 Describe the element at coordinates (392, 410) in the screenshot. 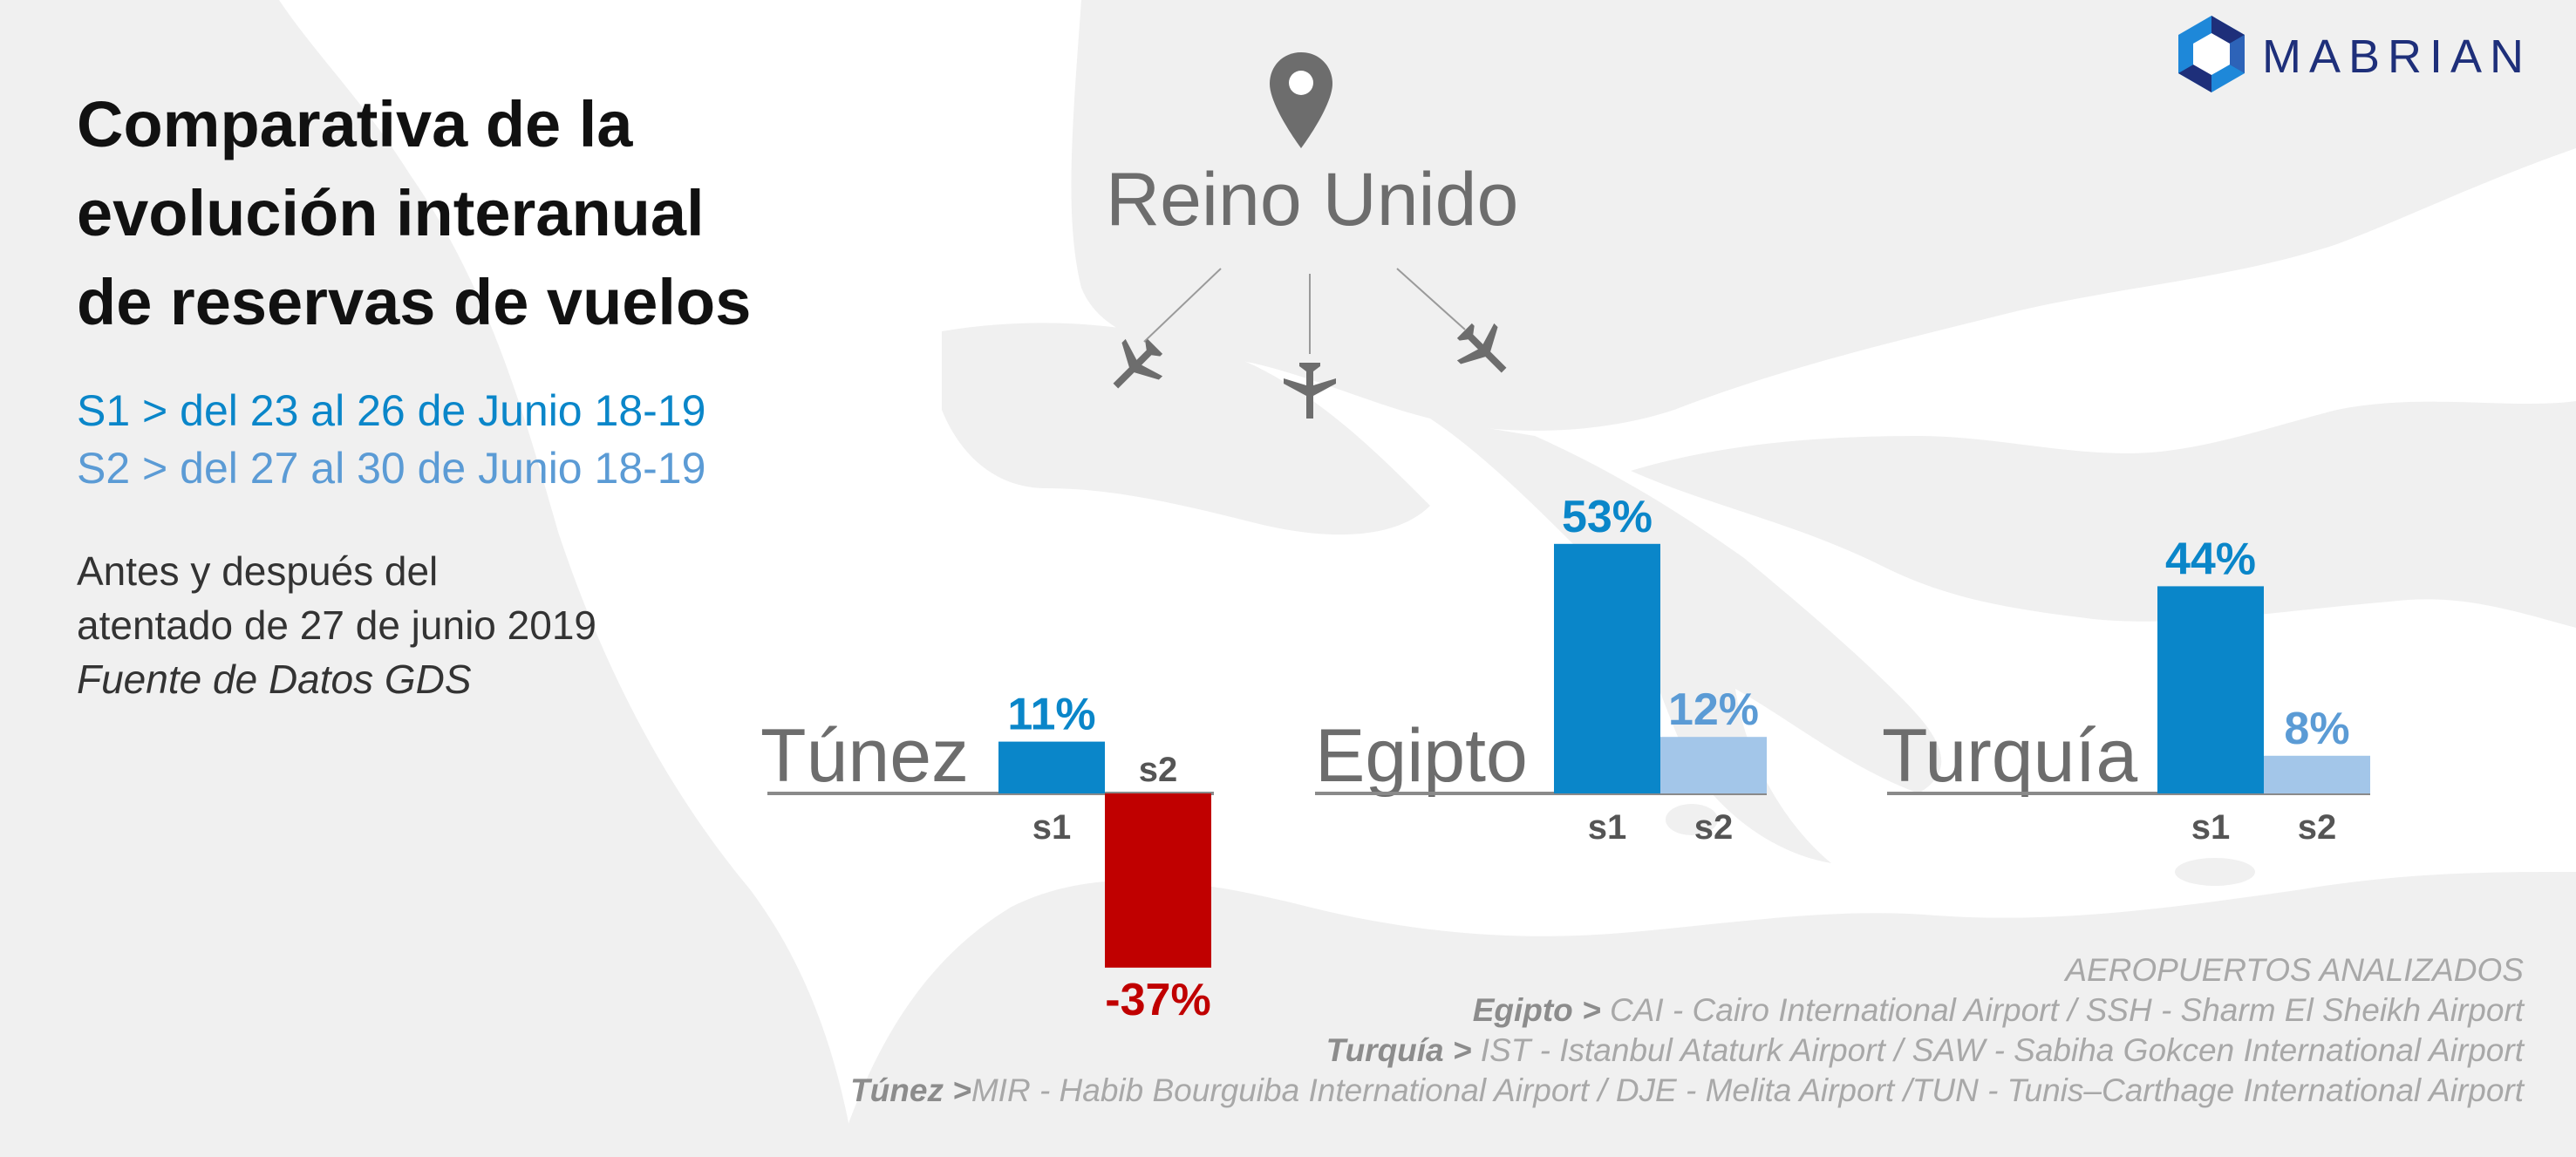

I see `legend-s1: S1 > del 23 al 26 de Junio 18-19` at that location.